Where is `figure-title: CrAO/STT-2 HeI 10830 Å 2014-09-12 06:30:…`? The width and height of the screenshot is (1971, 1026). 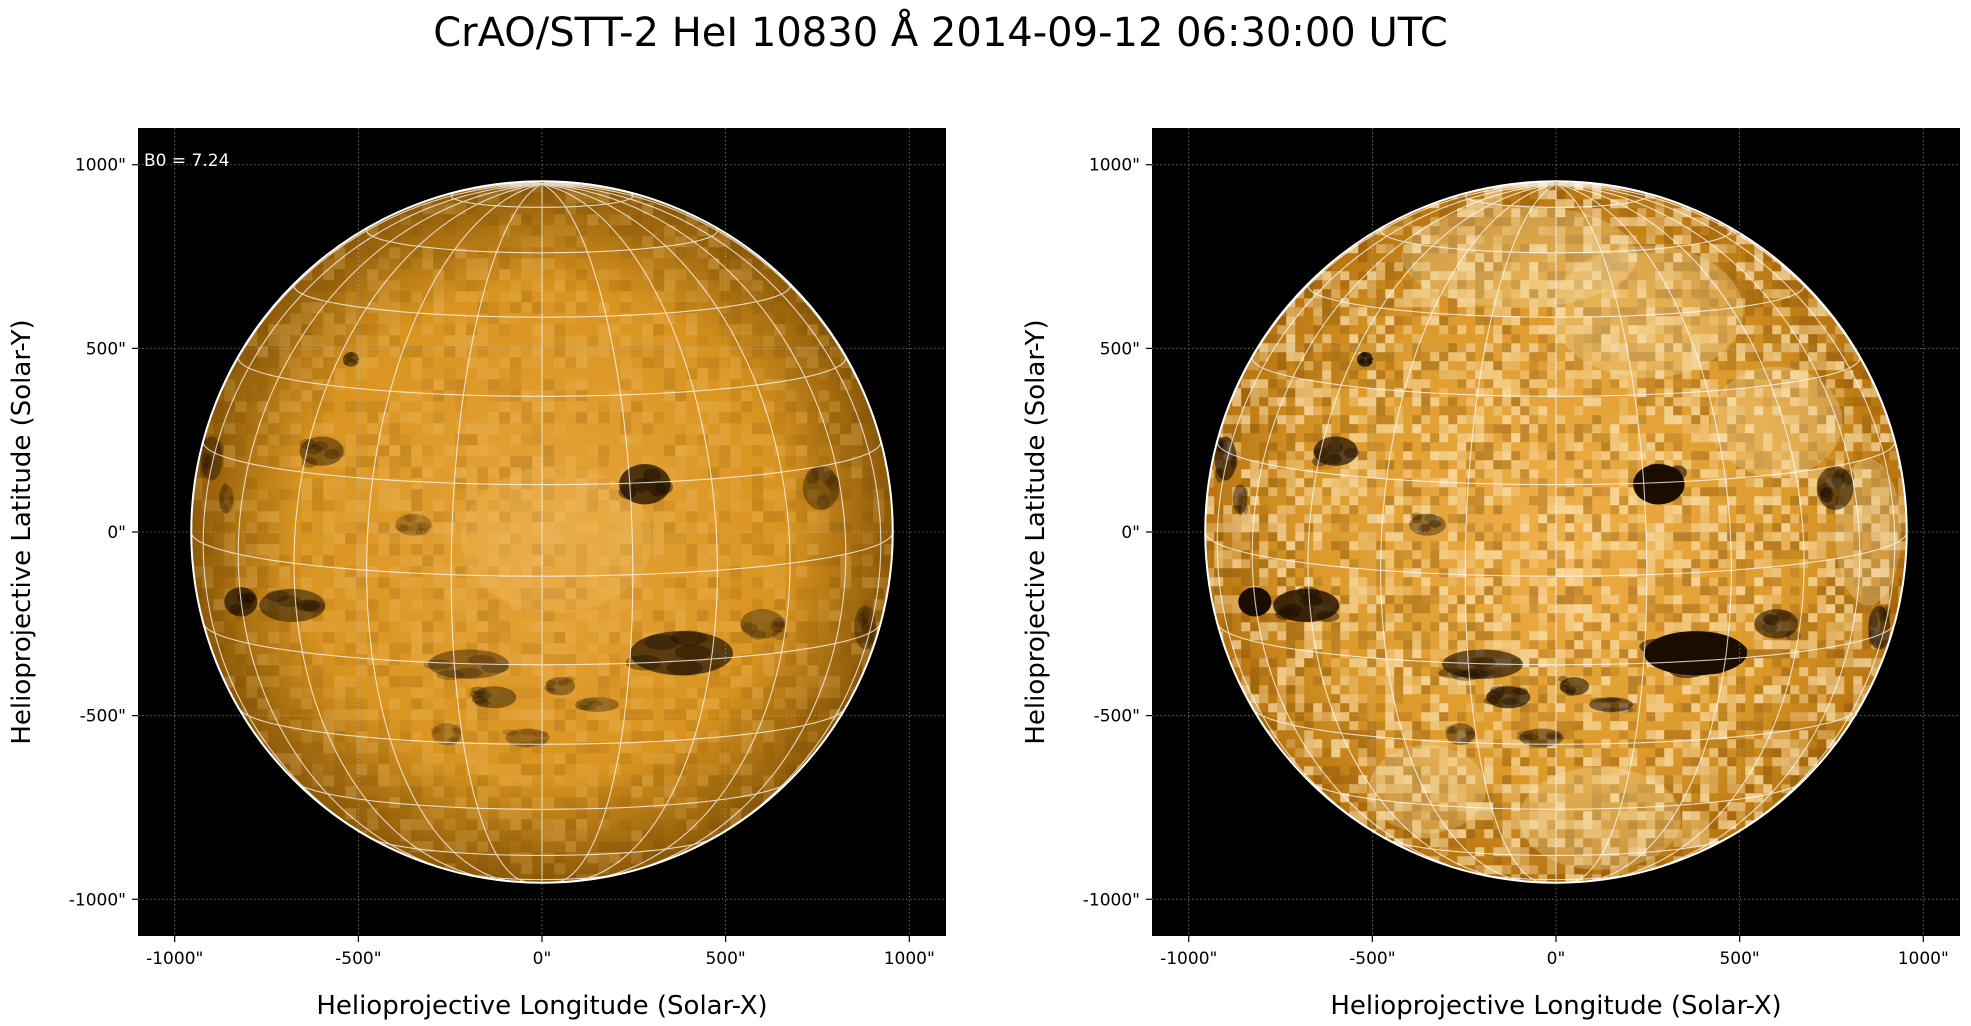
figure-title: CrAO/STT-2 HeI 10830 Å 2014-09-12 06:30:… is located at coordinates (940, 33).